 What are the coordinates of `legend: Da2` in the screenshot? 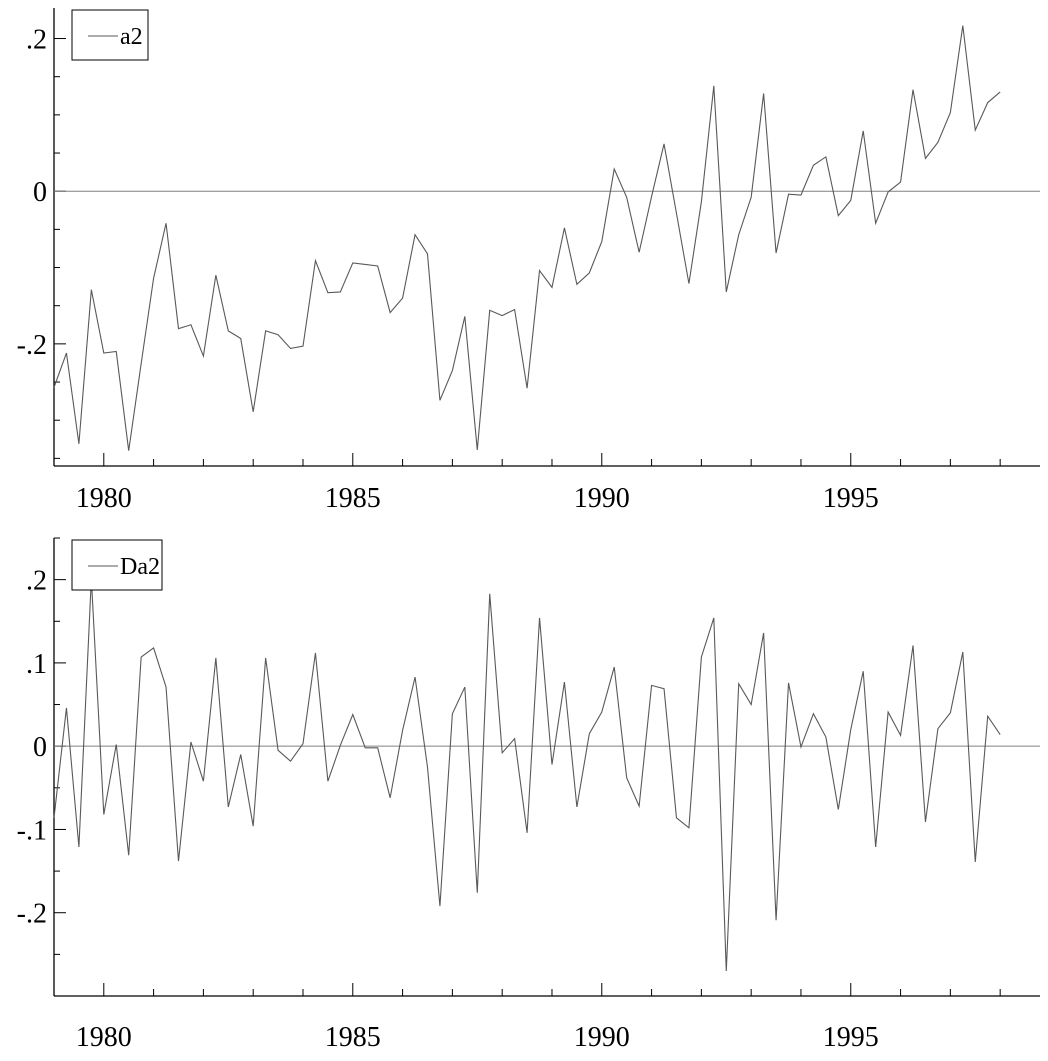 It's located at (117, 565).